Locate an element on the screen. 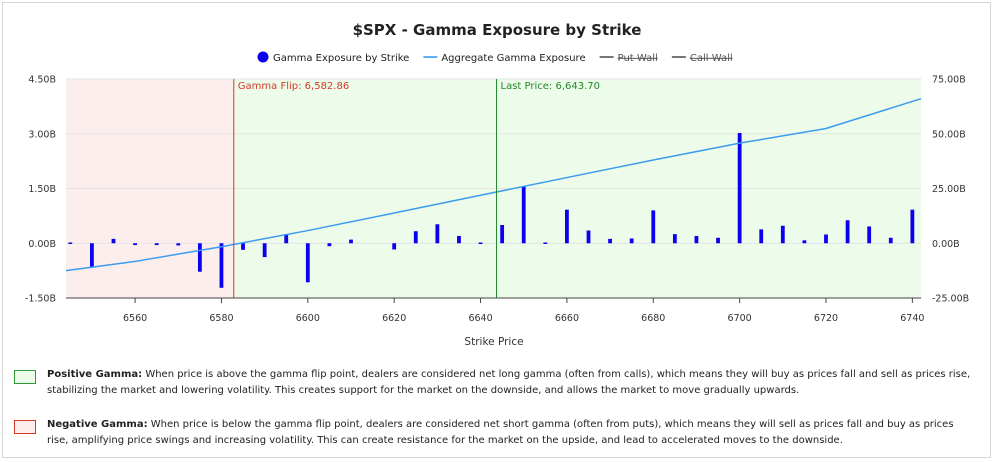 Image resolution: width=995 pixels, height=462 pixels. negative-gamma-heading: Negative Gamma: is located at coordinates (97, 424).